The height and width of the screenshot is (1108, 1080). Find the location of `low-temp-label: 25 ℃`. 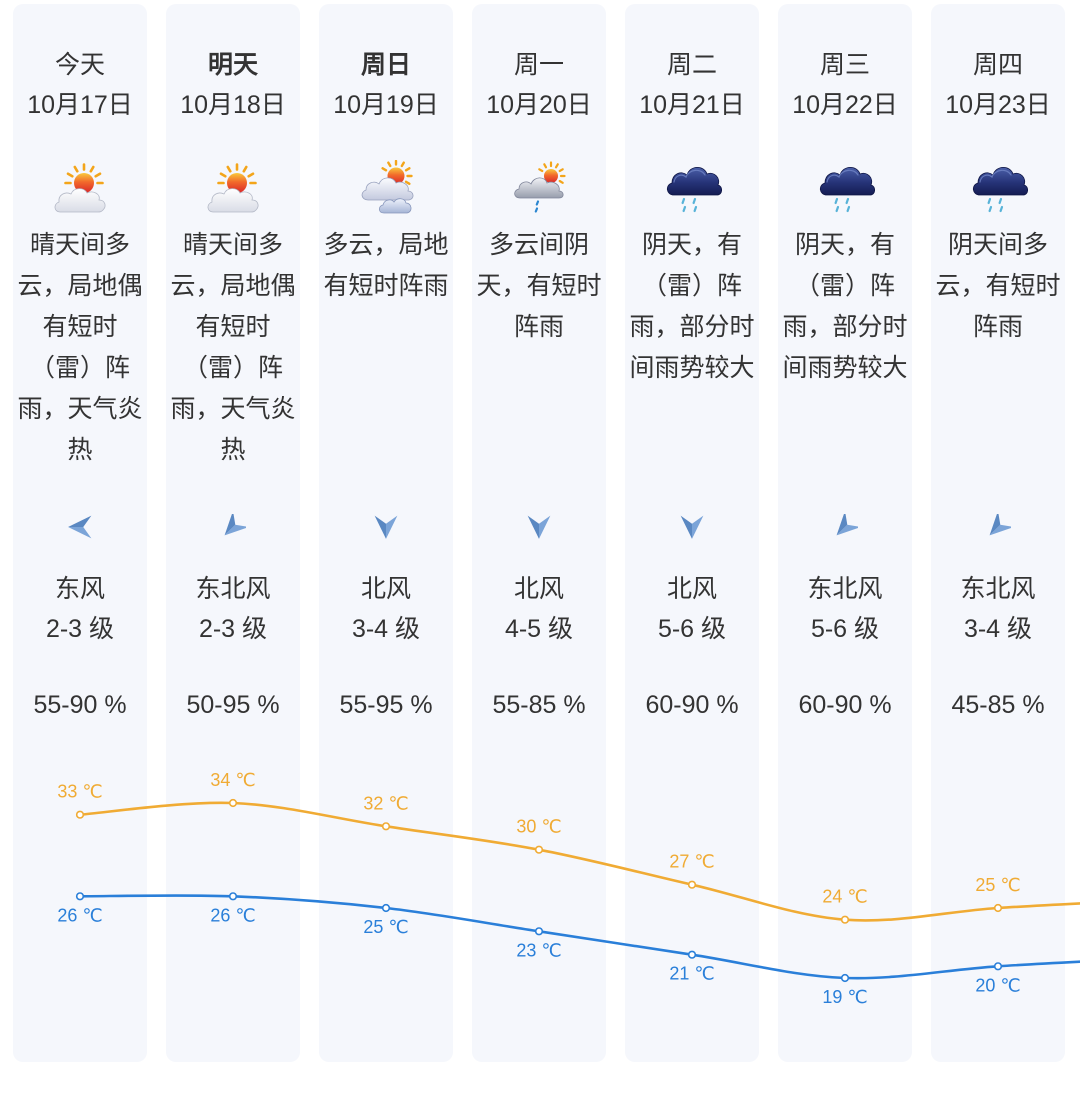

low-temp-label: 25 ℃ is located at coordinates (385, 927).